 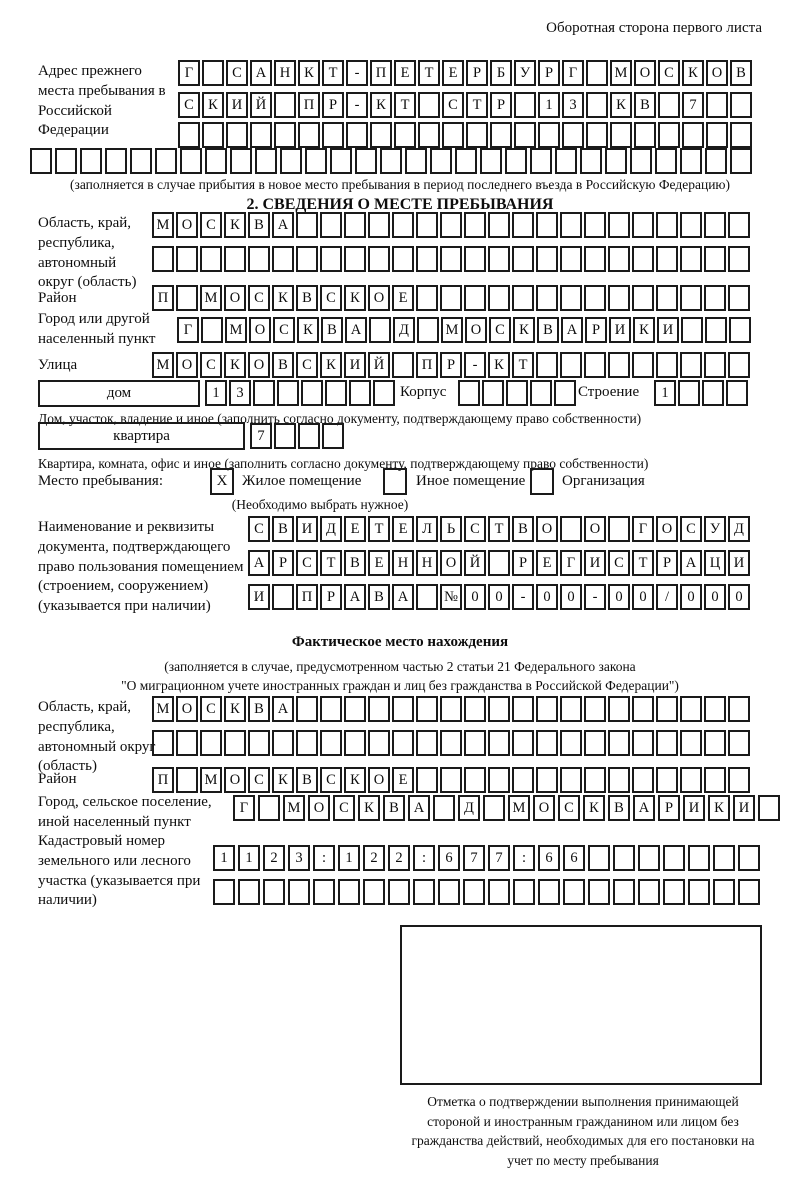 What do you see at coordinates (451, 597) in the screenshot?
I see `char-box: №` at bounding box center [451, 597].